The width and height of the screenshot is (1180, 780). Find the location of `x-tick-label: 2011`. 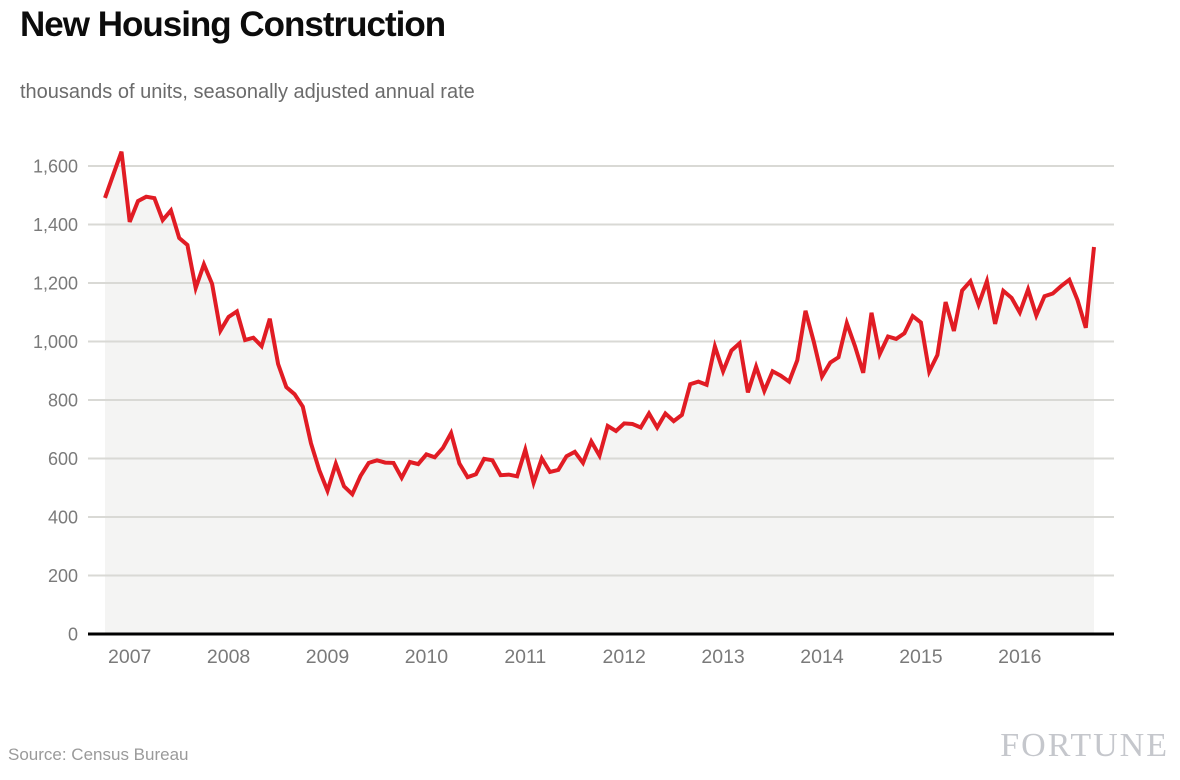

x-tick-label: 2011 is located at coordinates (525, 657).